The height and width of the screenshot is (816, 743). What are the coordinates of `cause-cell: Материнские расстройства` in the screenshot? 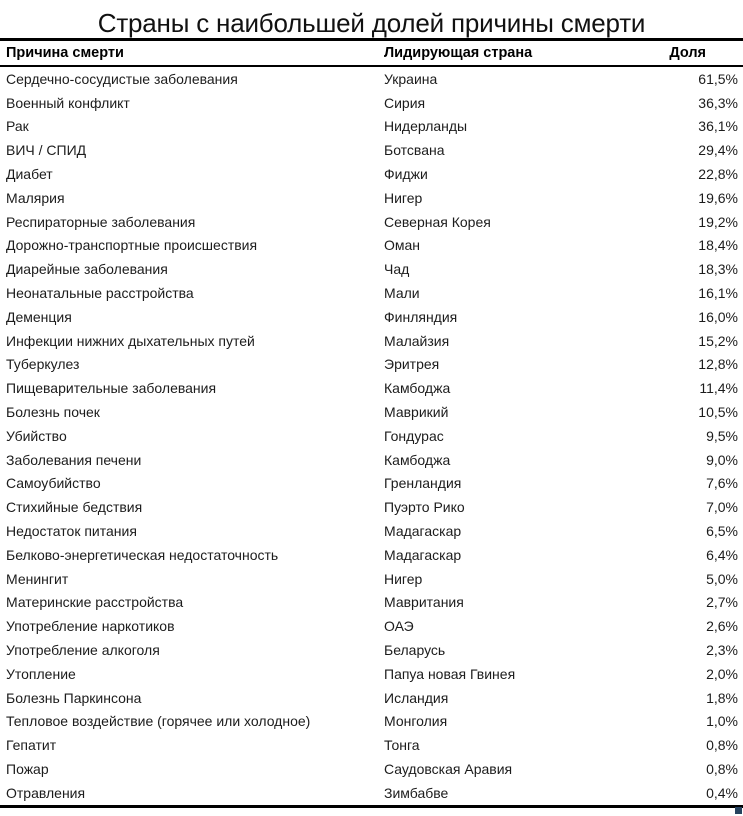 It's located at (95, 602).